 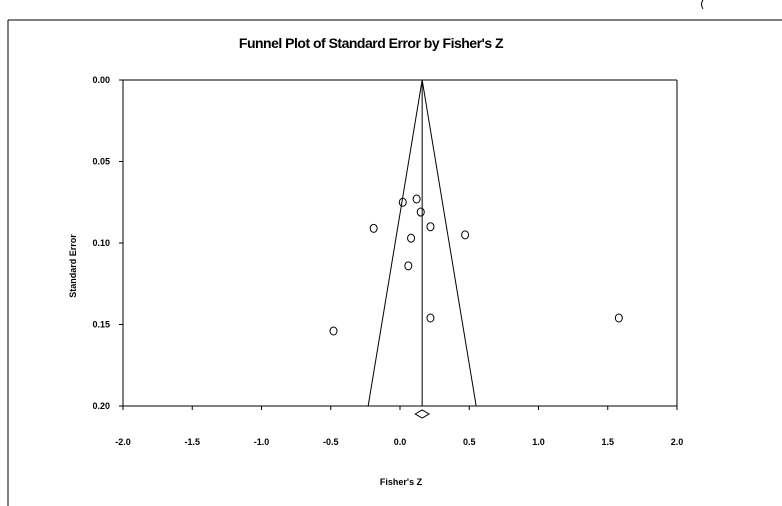 What do you see at coordinates (401, 482) in the screenshot?
I see `x-axis-label: Fisher's Z` at bounding box center [401, 482].